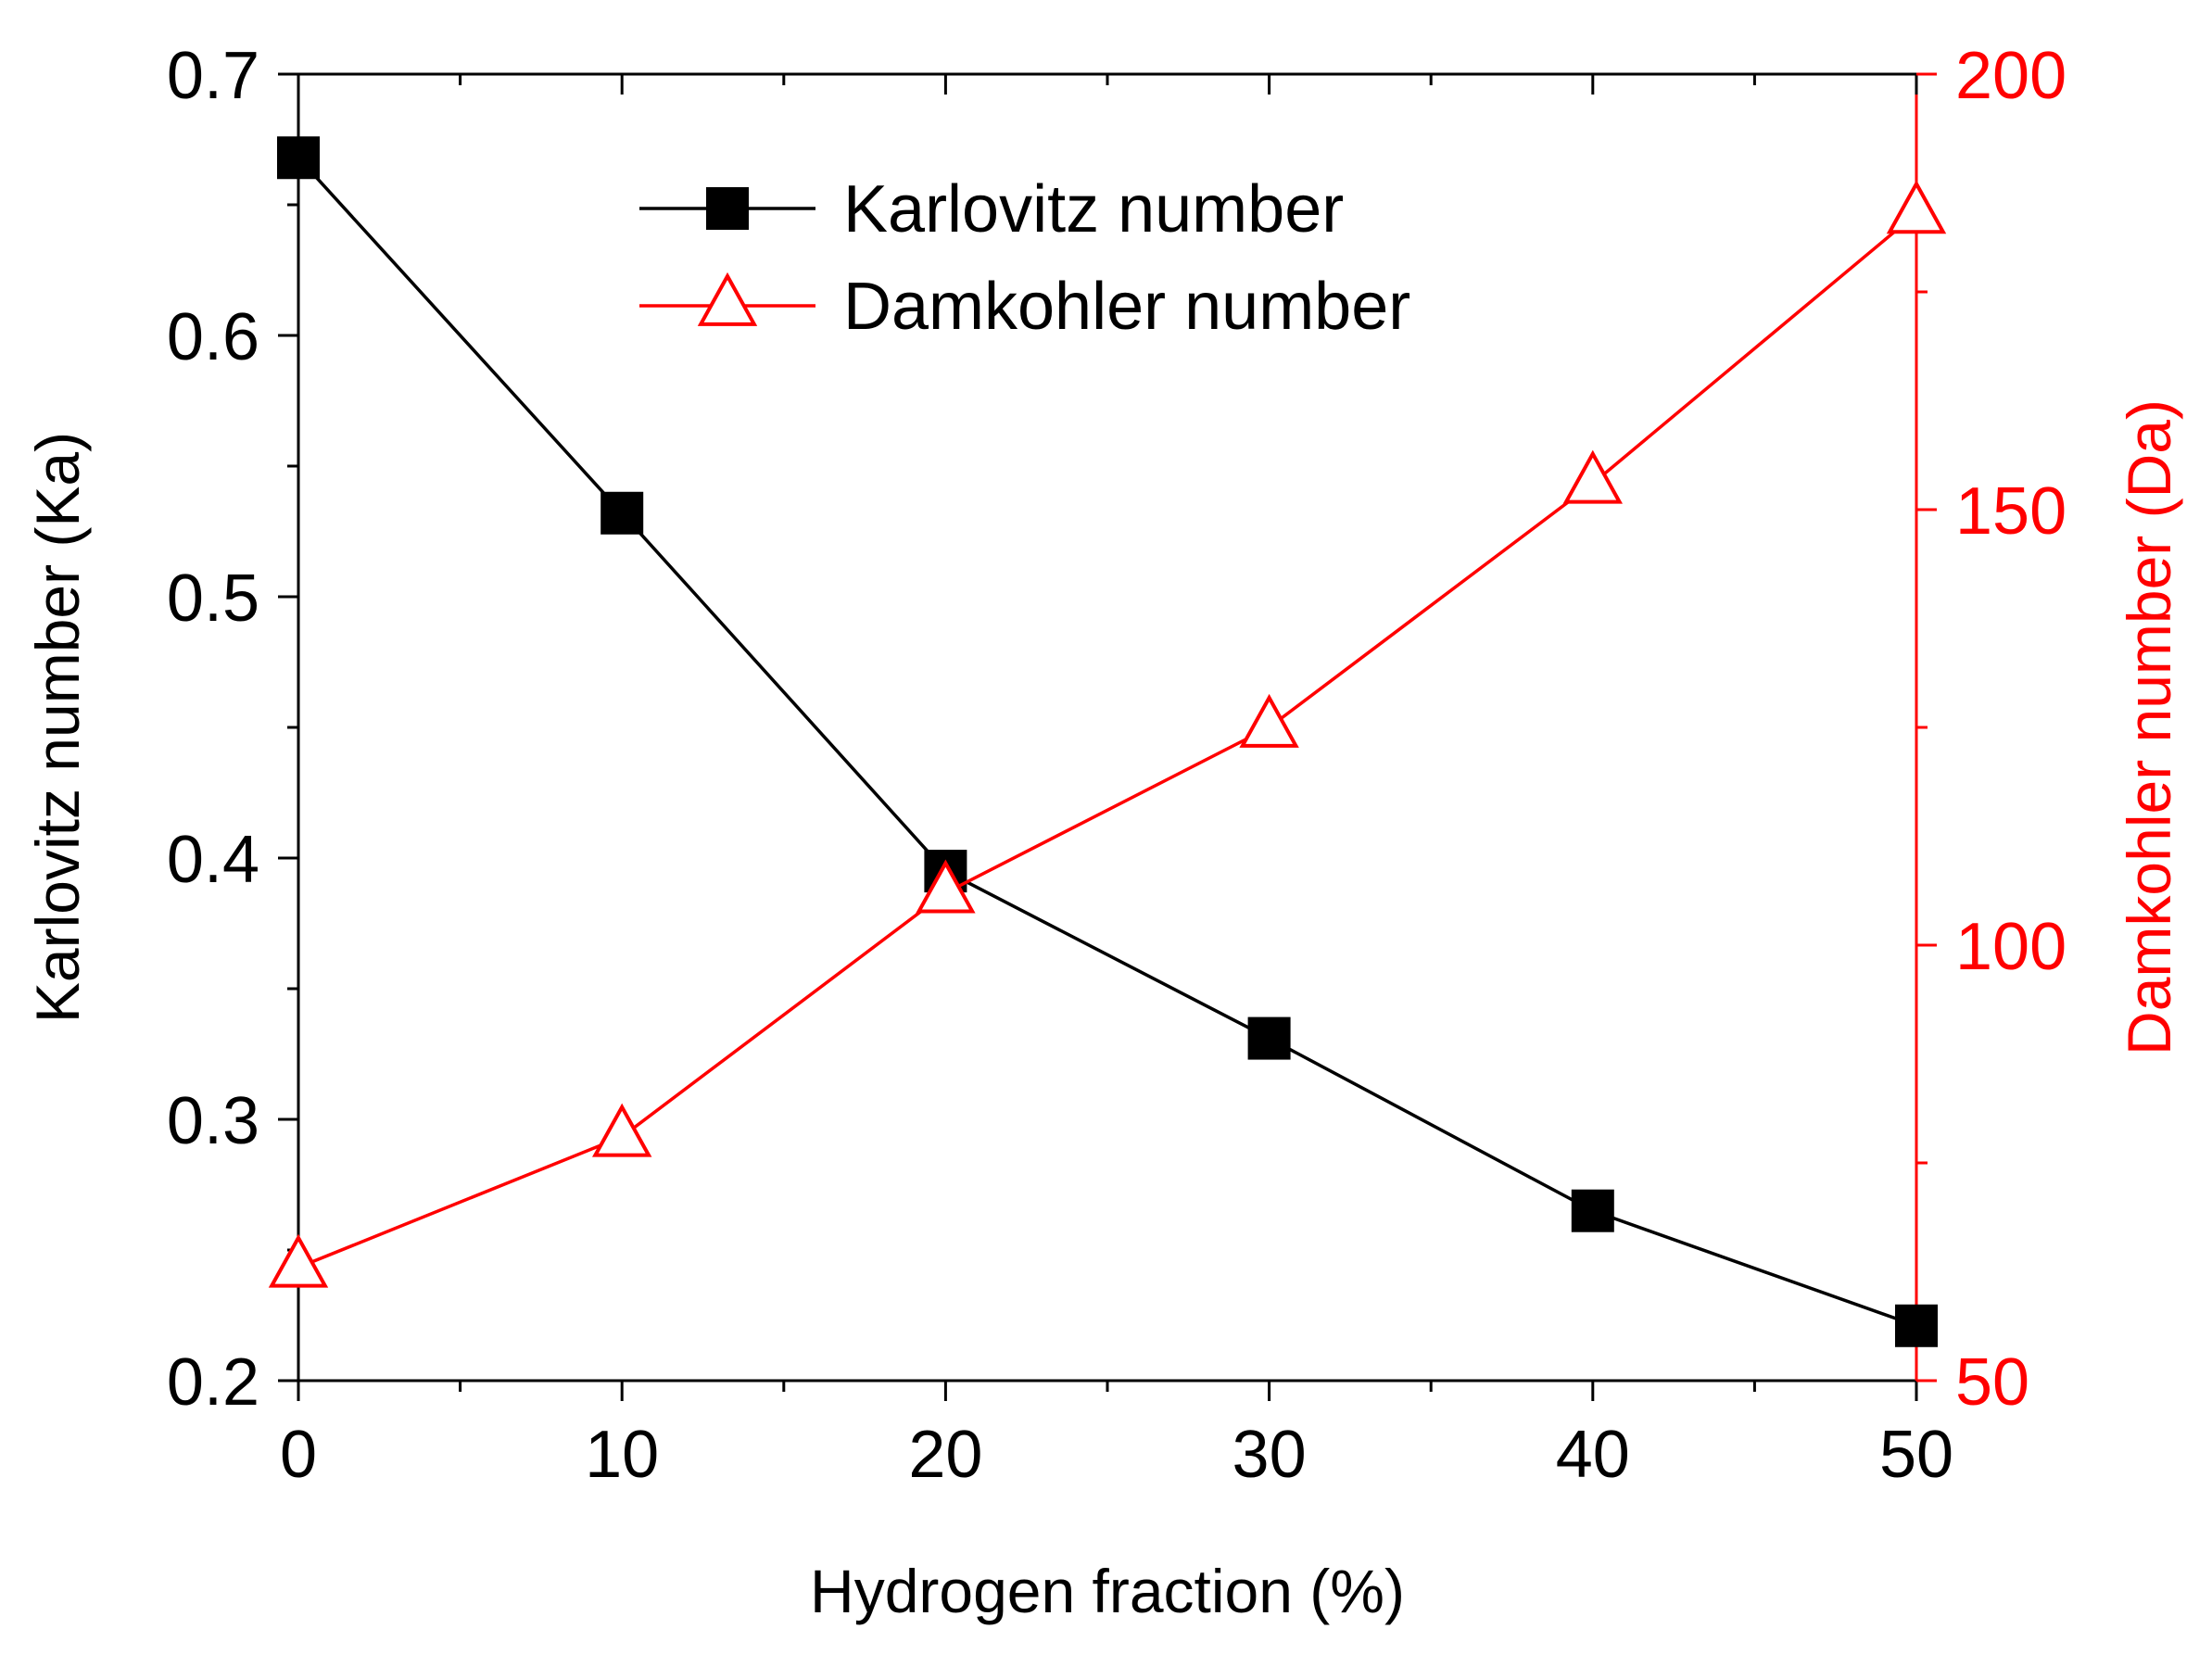  What do you see at coordinates (1024, 258) in the screenshot?
I see `legend: Karlovitz number Damkohler number` at bounding box center [1024, 258].